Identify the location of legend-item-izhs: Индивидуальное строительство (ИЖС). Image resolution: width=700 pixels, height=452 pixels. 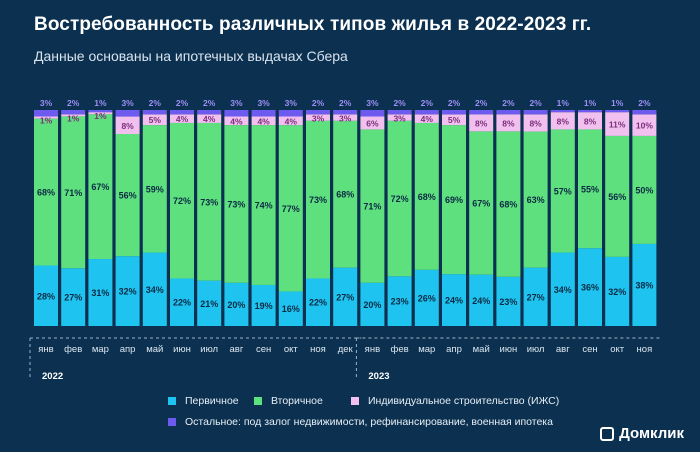
(455, 401).